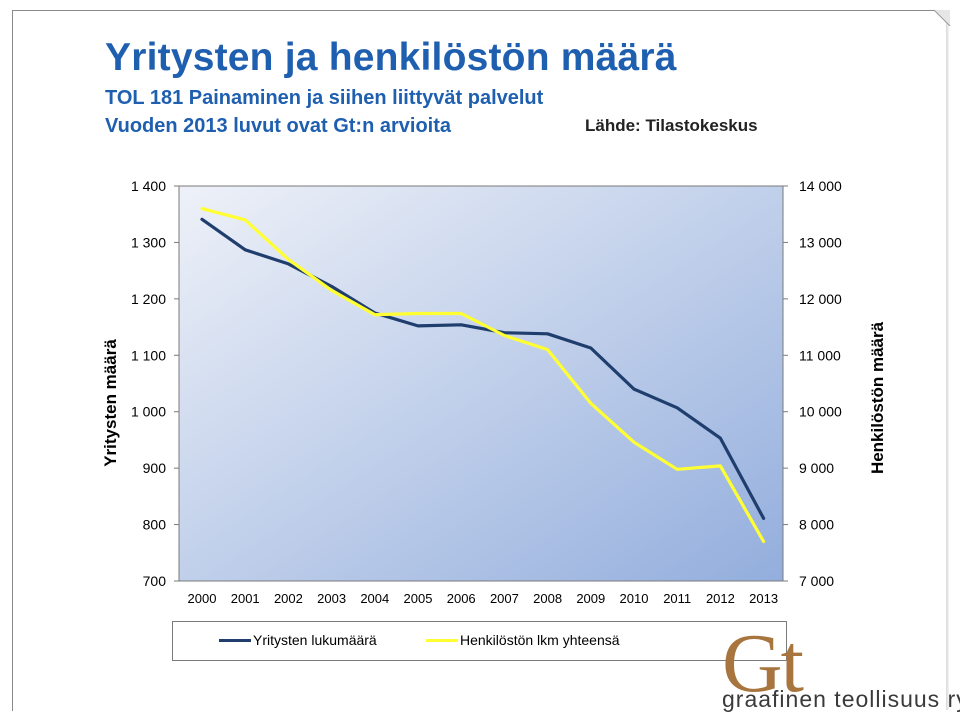 Image resolution: width=960 pixels, height=717 pixels. Describe the element at coordinates (418, 598) in the screenshot. I see `x-tick-label: 2005` at that location.